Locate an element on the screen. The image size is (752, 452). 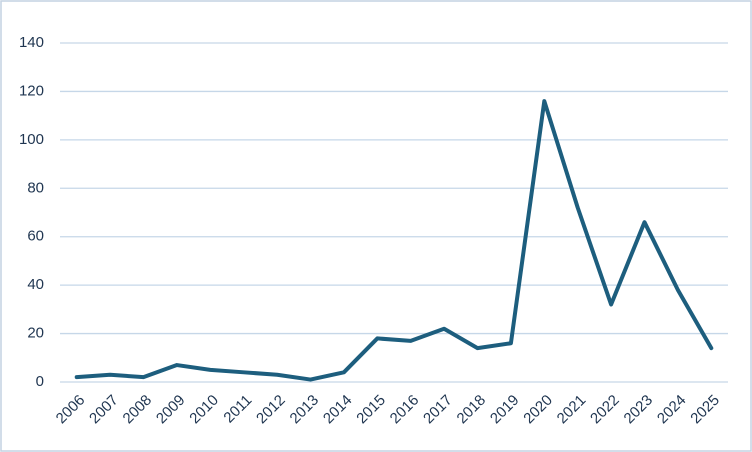
y-tick-label: 100 is located at coordinates (31, 139).